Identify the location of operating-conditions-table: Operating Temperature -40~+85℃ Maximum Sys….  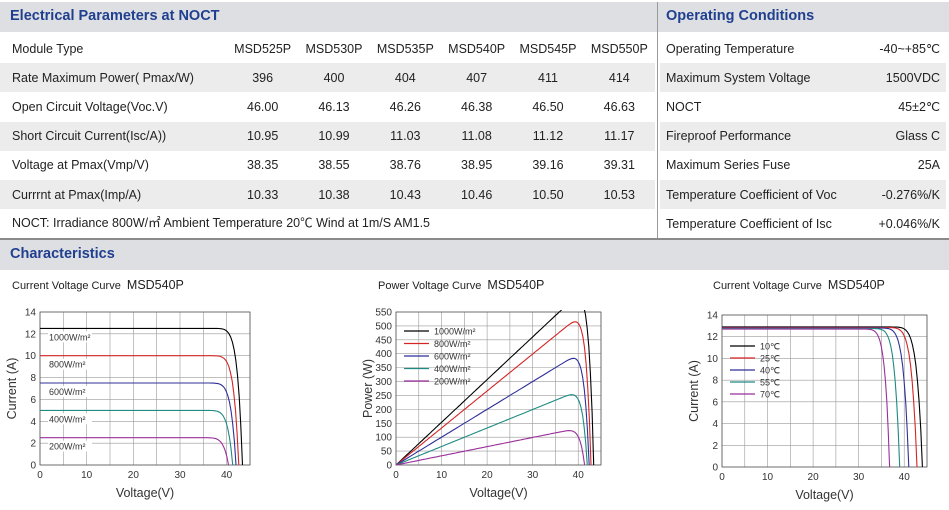
(803, 136).